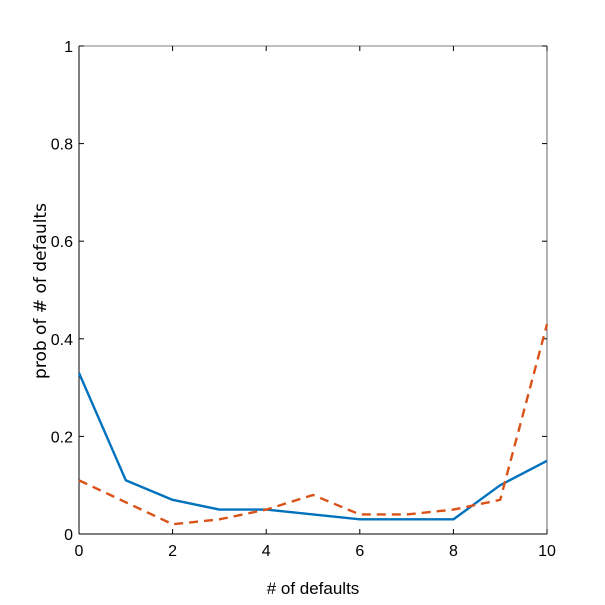 This screenshot has width=605, height=605. Describe the element at coordinates (79, 551) in the screenshot. I see `x-tick-label: 0` at that location.